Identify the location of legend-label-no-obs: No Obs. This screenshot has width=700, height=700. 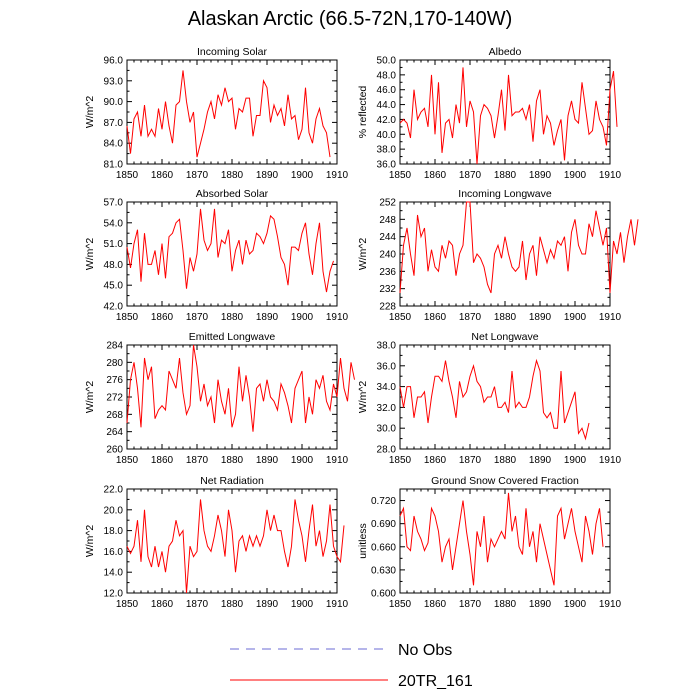
(425, 650).